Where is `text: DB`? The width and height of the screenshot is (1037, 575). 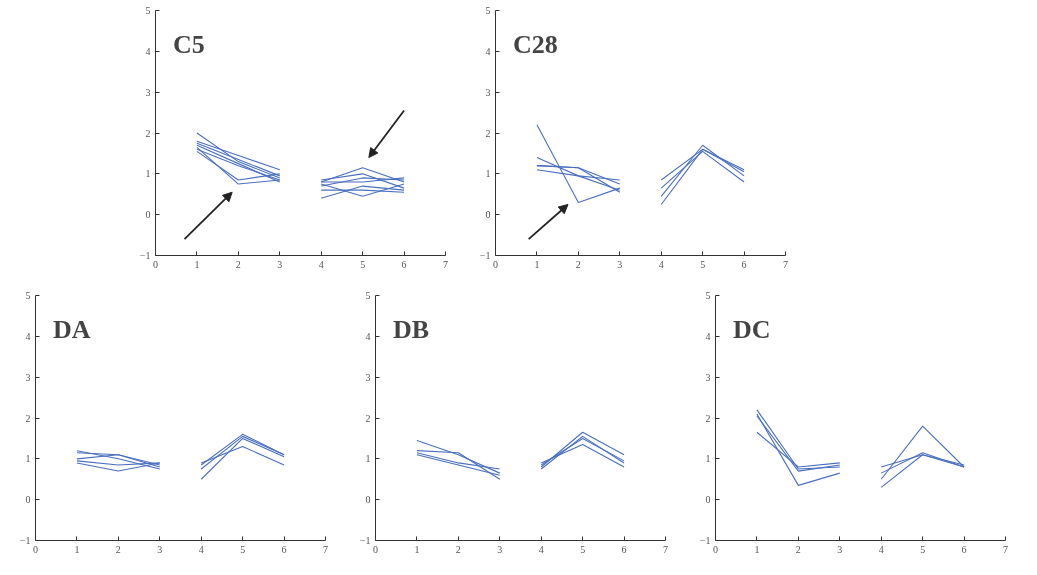 text: DB is located at coordinates (411, 330).